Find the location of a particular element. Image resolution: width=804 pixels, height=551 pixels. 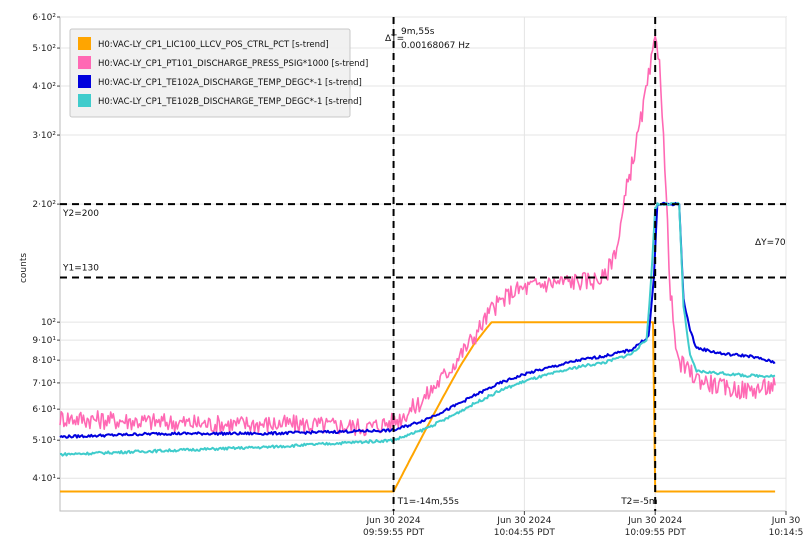

y-tick-label: 9·10¹ is located at coordinates (44, 341).